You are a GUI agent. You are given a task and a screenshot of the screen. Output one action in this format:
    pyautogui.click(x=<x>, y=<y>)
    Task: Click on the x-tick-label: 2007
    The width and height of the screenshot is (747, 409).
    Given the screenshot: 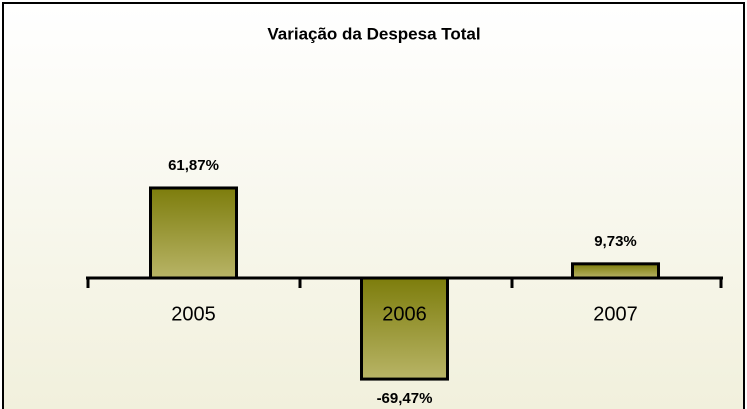 What is the action you would take?
    pyautogui.click(x=615, y=314)
    